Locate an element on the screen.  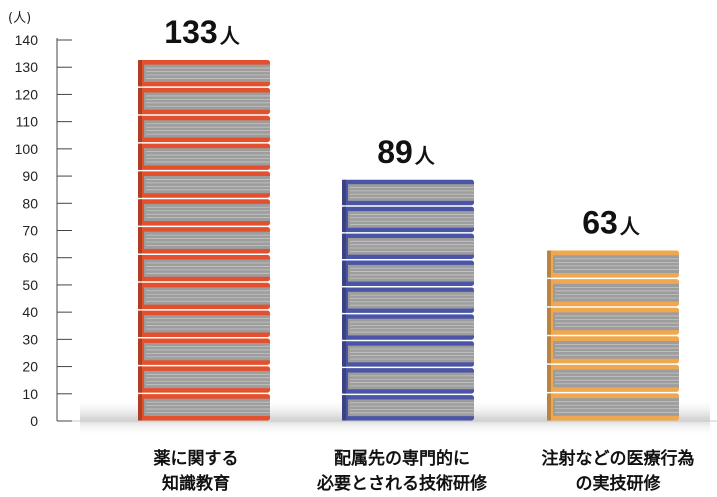
category-label: の実技研修 is located at coordinates (619, 483).